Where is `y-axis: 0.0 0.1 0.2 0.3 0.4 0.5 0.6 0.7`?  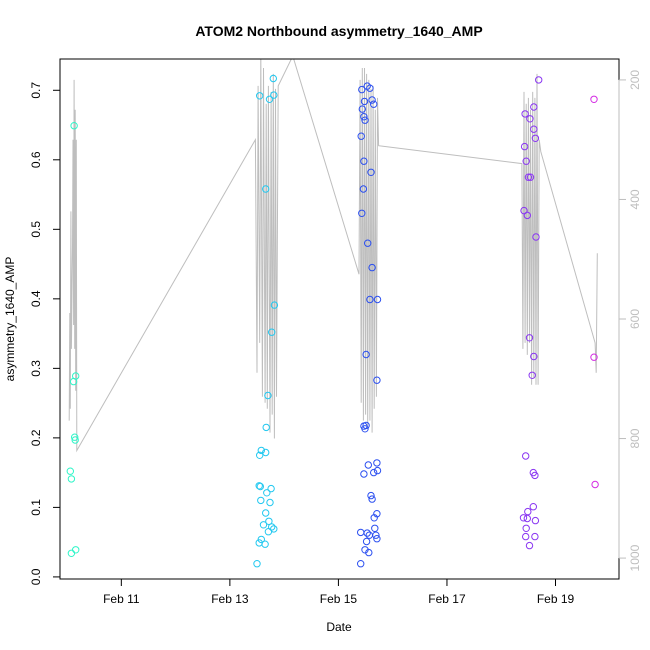
y-axis: 0.0 0.1 0.2 0.3 0.4 0.5 0.6 0.7 is located at coordinates (45, 333).